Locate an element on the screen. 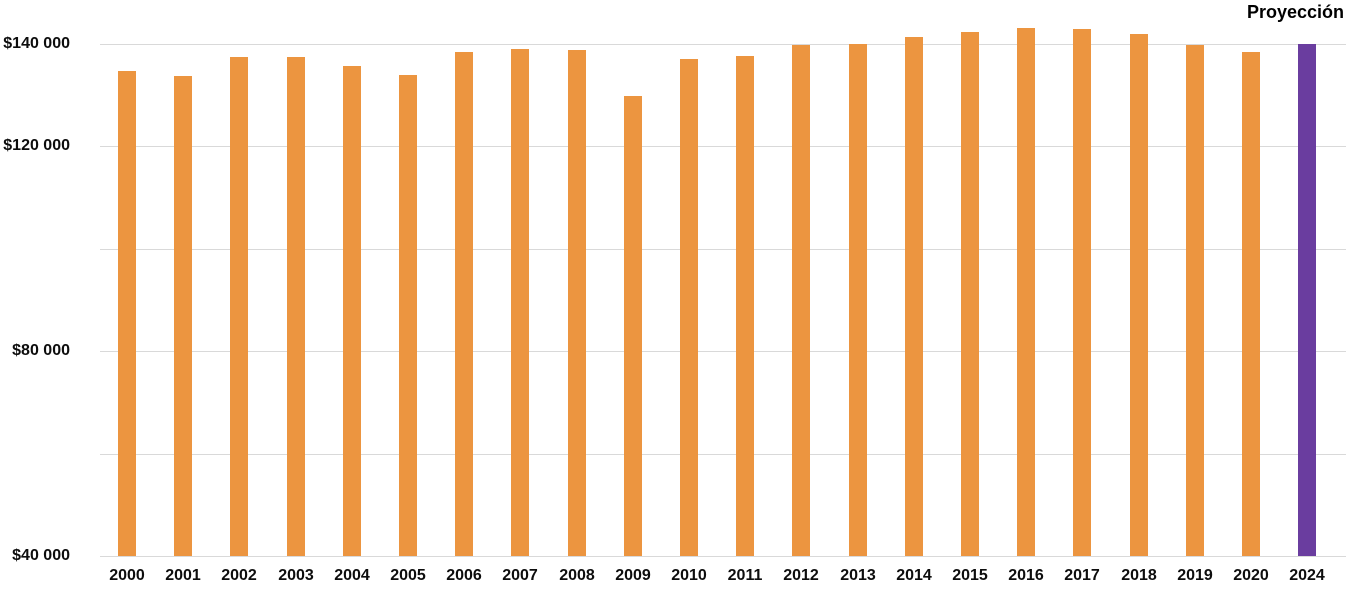 This screenshot has width=1346, height=591. bar-2020 is located at coordinates (1251, 304).